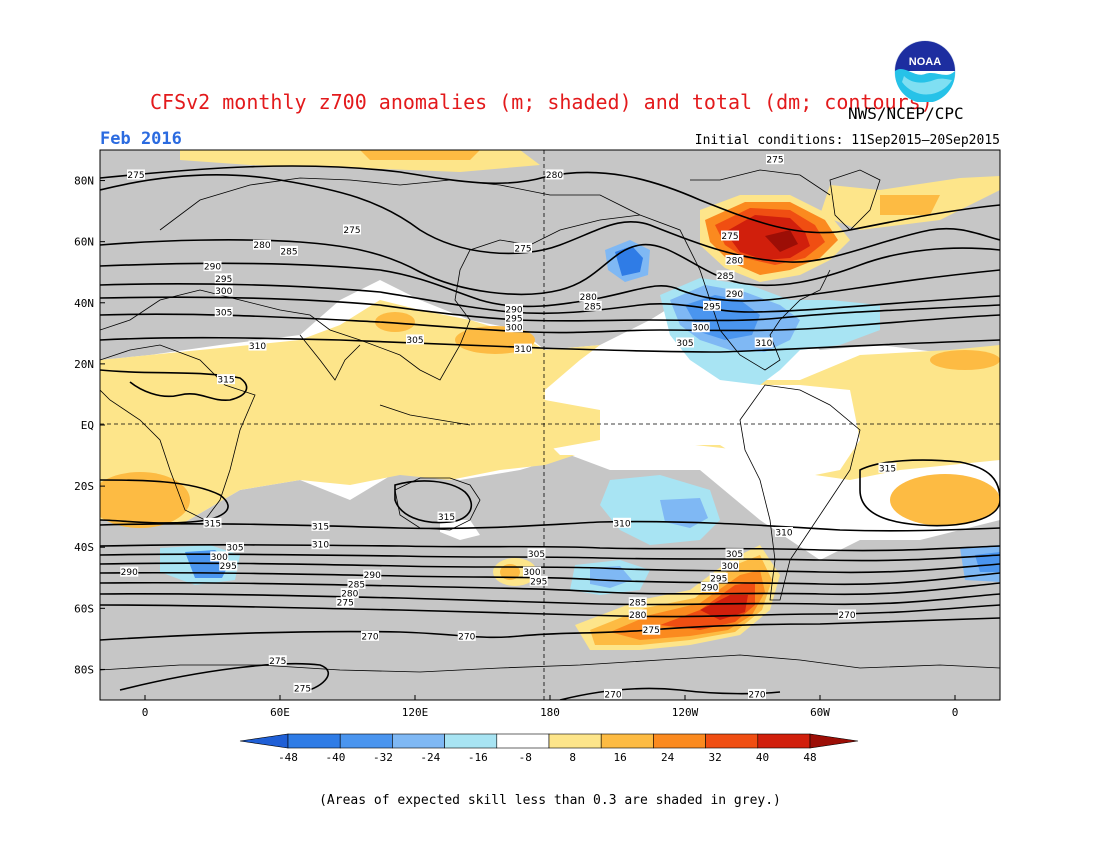  Describe the element at coordinates (84, 364) in the screenshot. I see `lat-tick-label: 20N` at that location.